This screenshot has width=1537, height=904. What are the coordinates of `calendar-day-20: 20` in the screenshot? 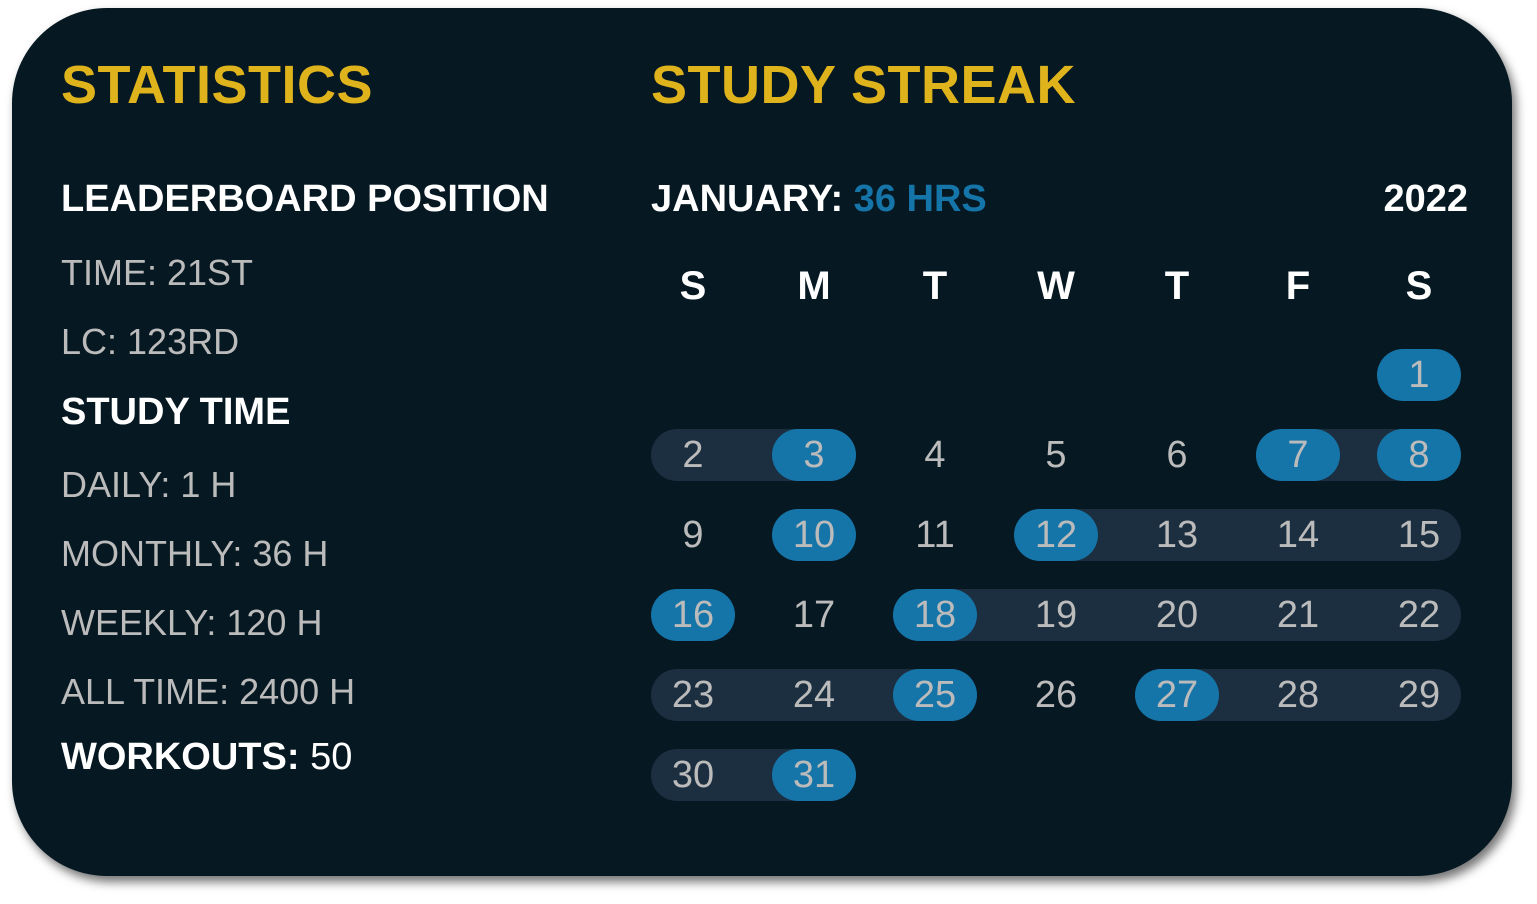 It's located at (1177, 615).